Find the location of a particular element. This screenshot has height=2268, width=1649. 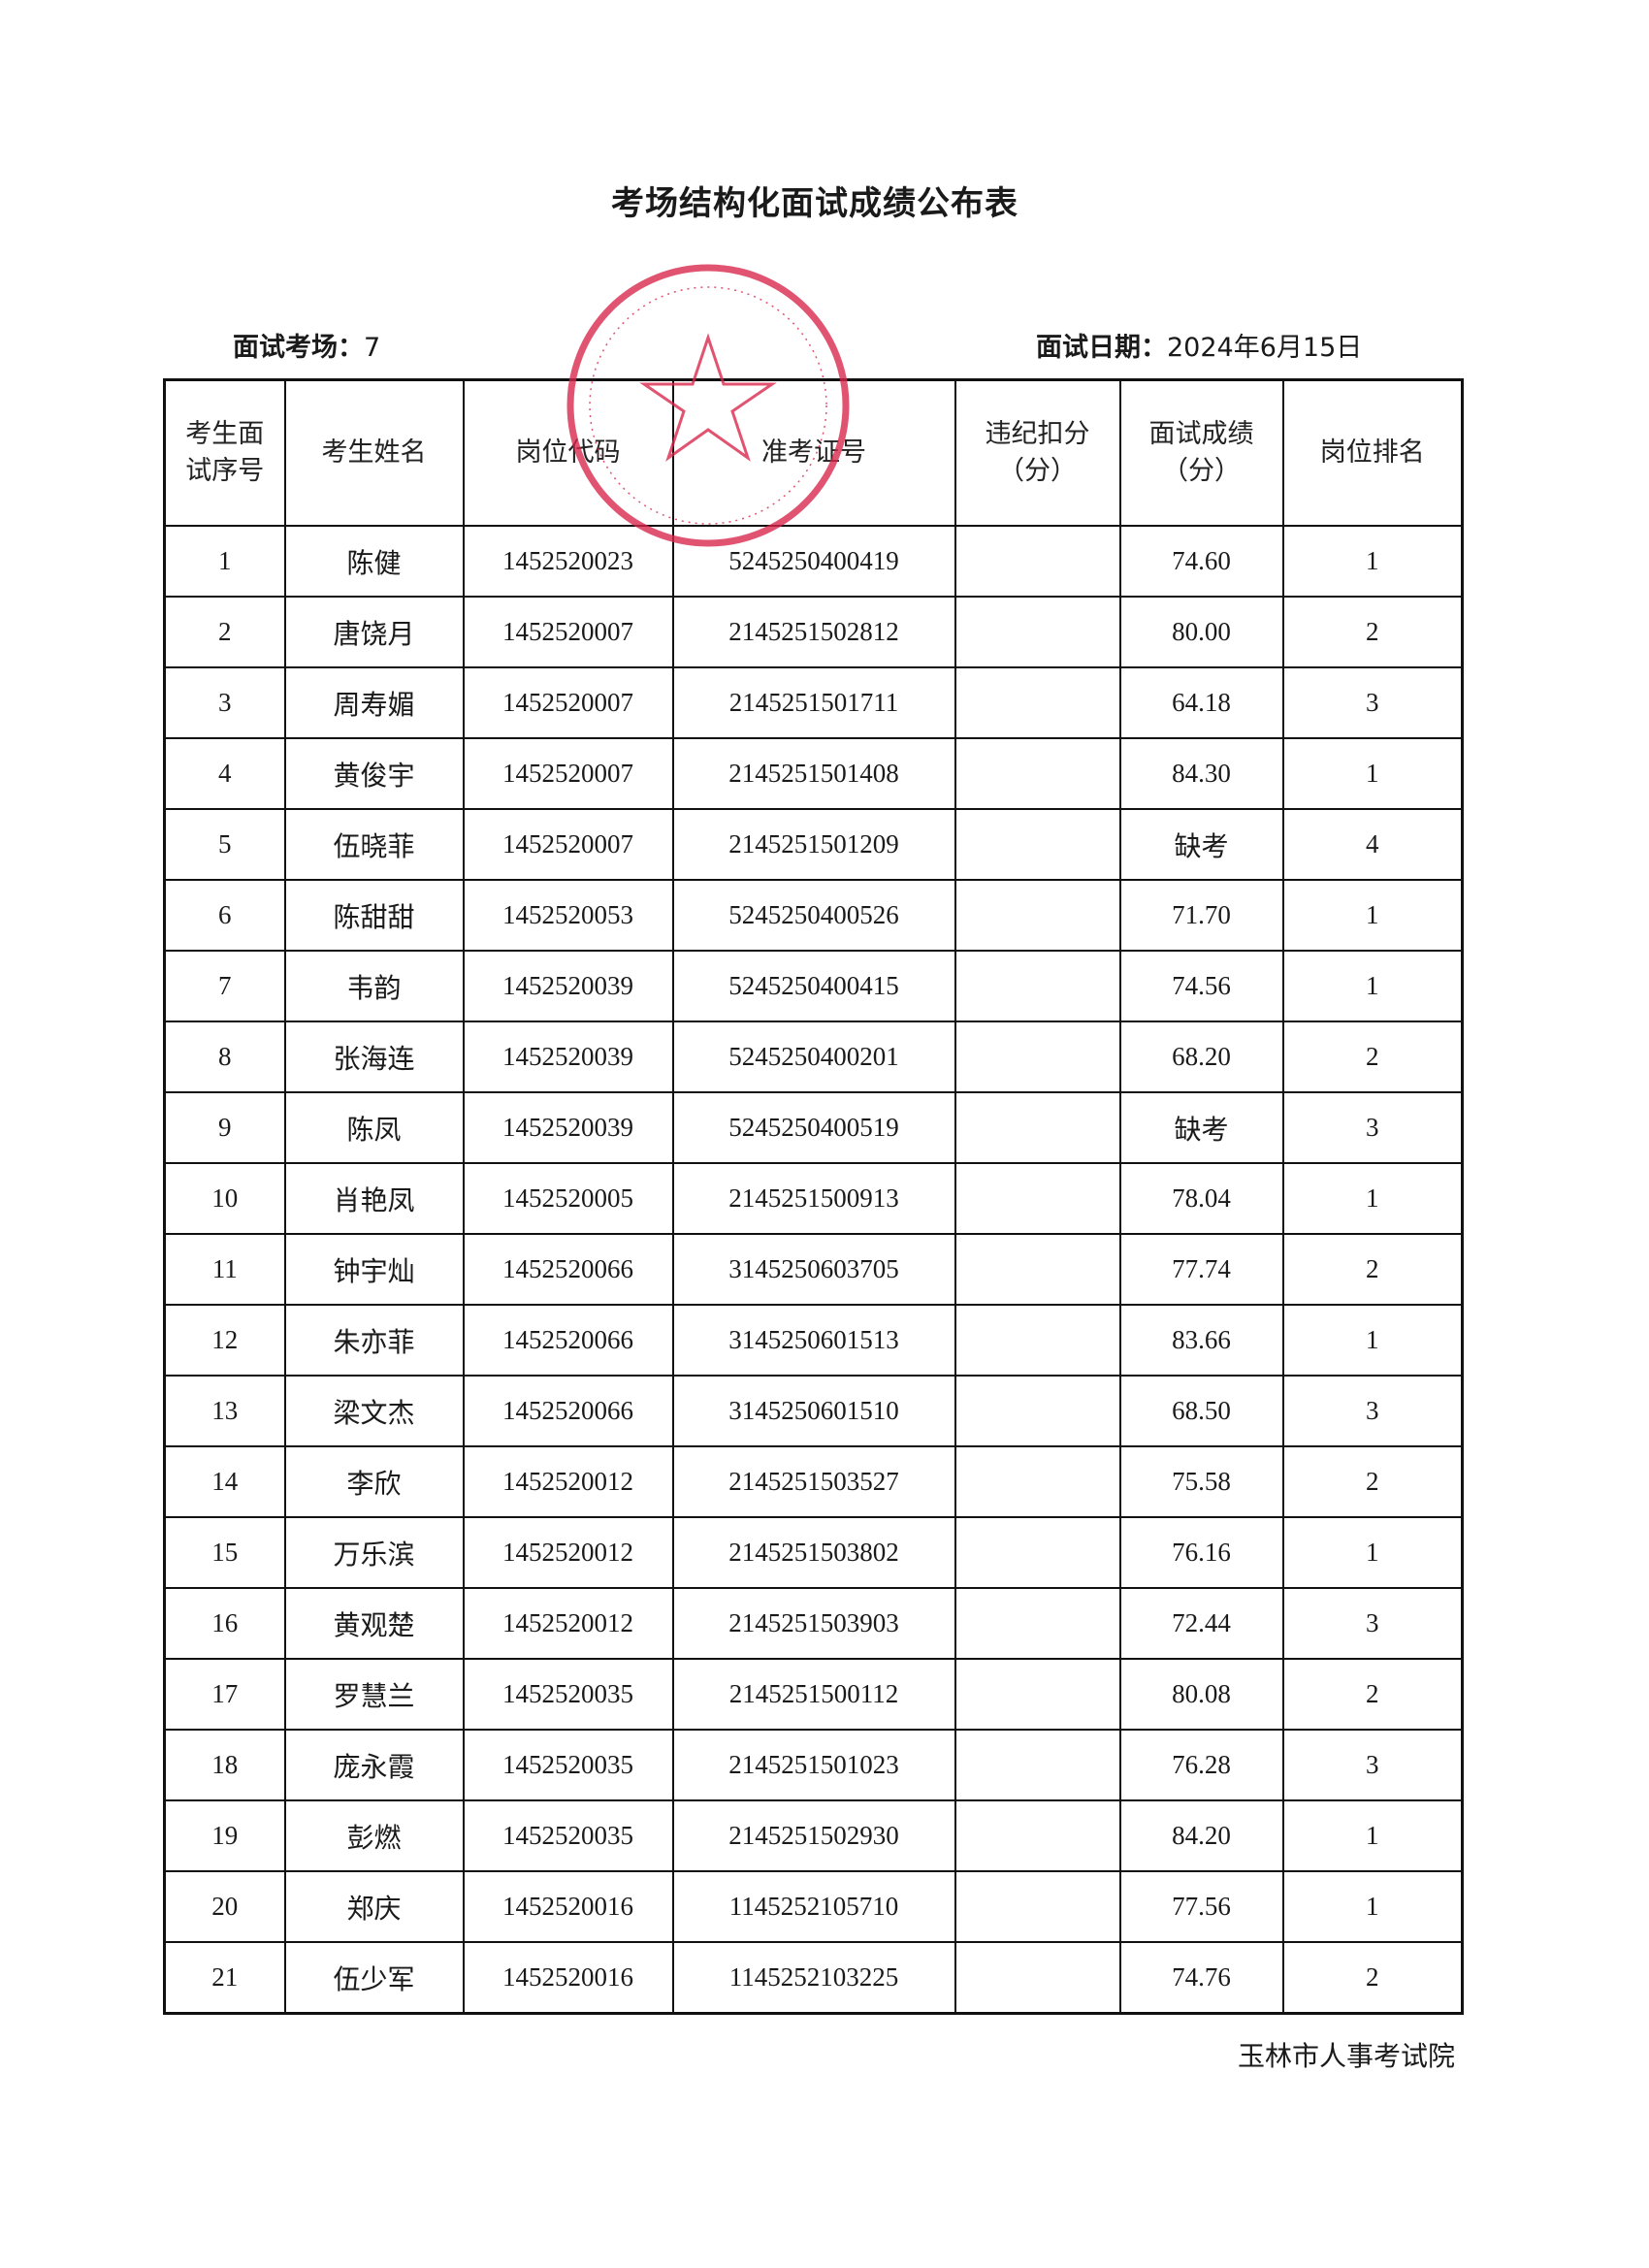

cell-name: 万乐滨 is located at coordinates (374, 1552).